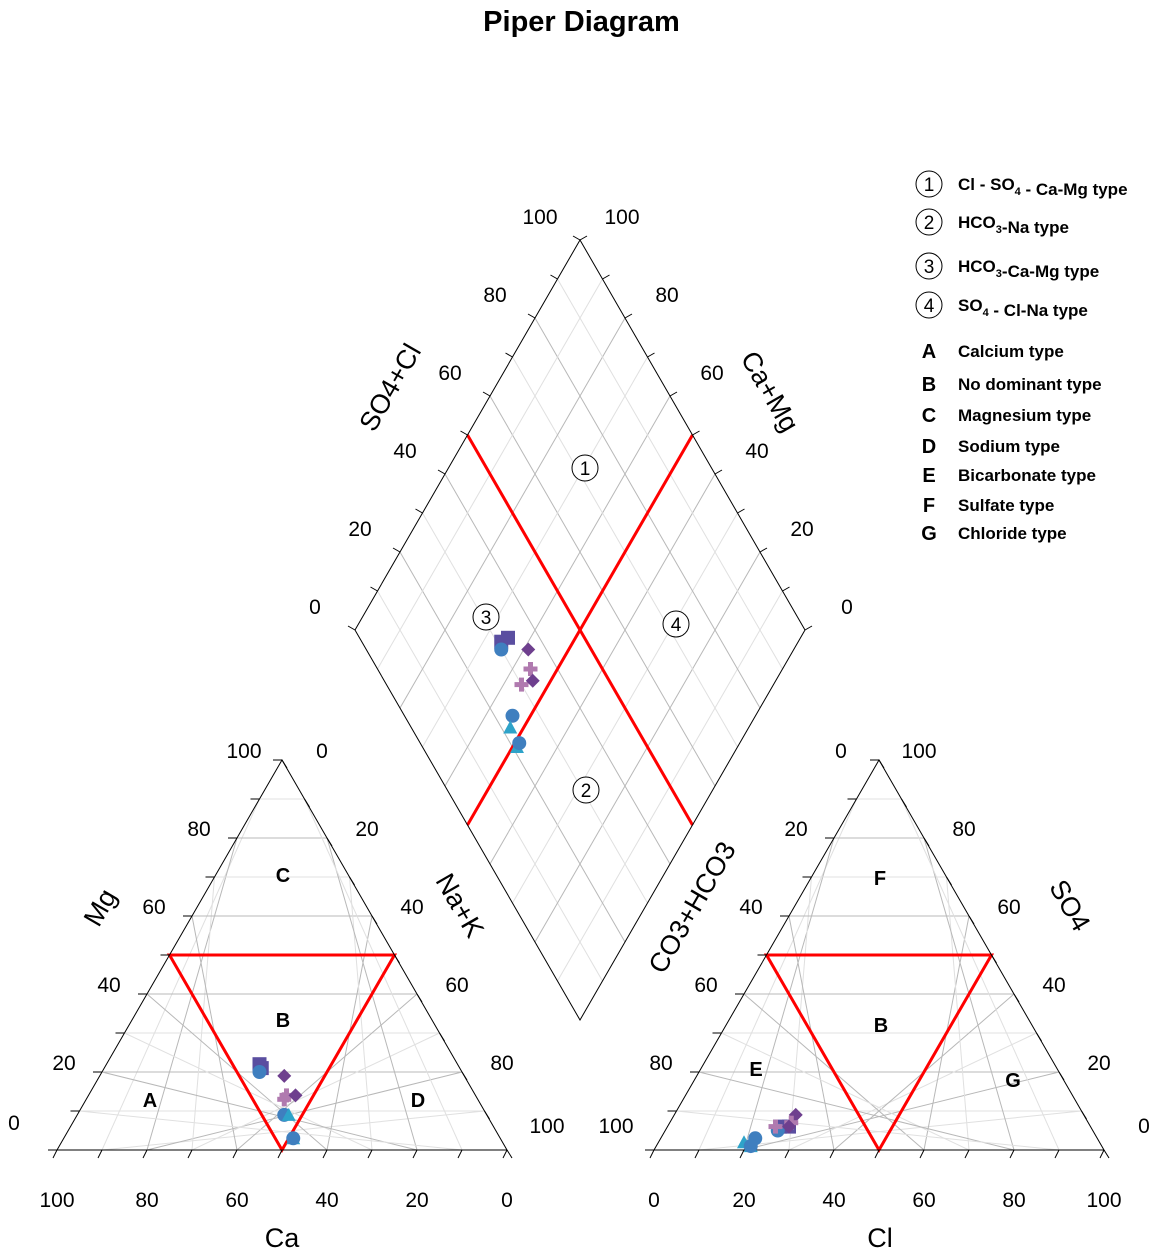 This screenshot has width=1163, height=1258. Describe the element at coordinates (999, 274) in the screenshot. I see `legend-subscript: 3` at that location.